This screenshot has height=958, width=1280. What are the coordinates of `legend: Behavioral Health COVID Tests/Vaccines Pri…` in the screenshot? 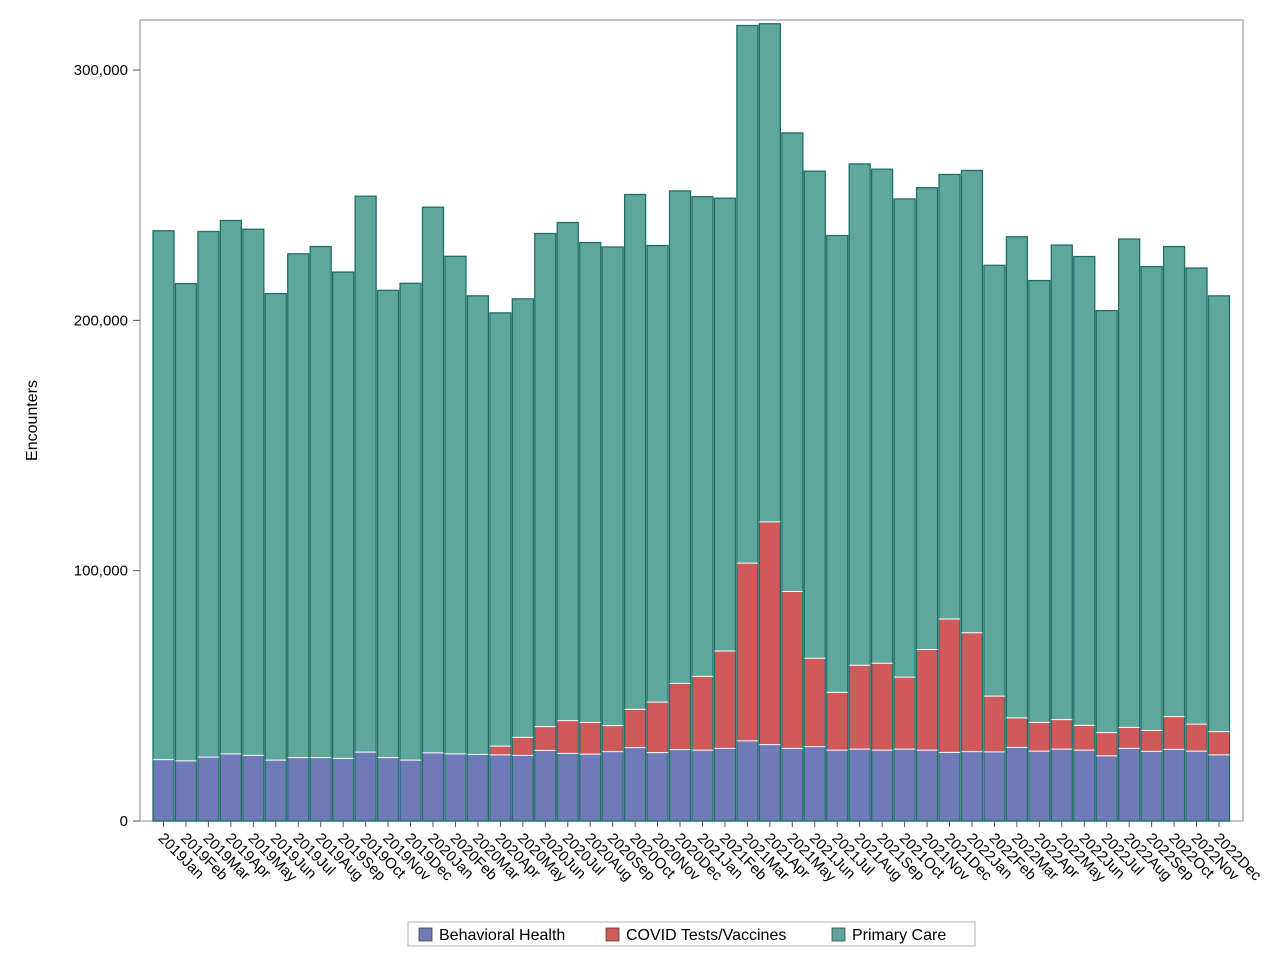 It's located at (691, 934).